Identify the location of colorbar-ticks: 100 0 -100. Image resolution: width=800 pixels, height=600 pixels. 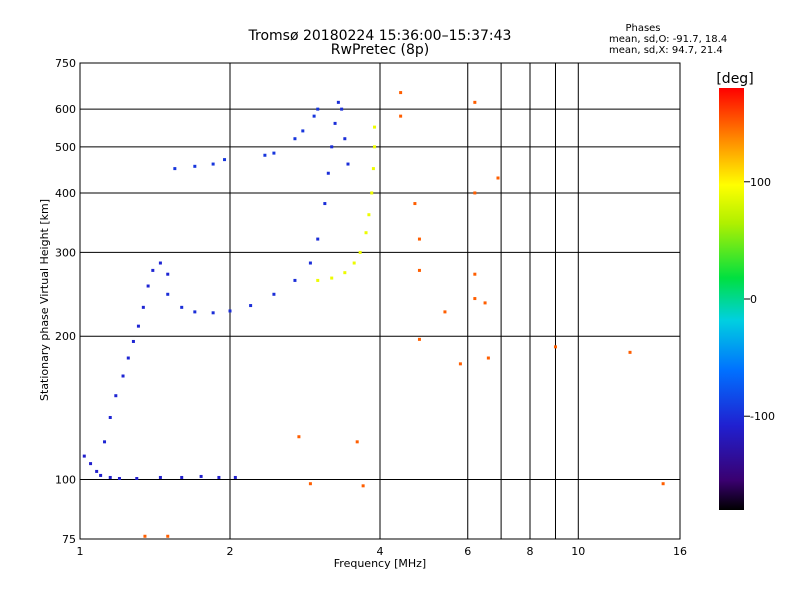
(759, 299).